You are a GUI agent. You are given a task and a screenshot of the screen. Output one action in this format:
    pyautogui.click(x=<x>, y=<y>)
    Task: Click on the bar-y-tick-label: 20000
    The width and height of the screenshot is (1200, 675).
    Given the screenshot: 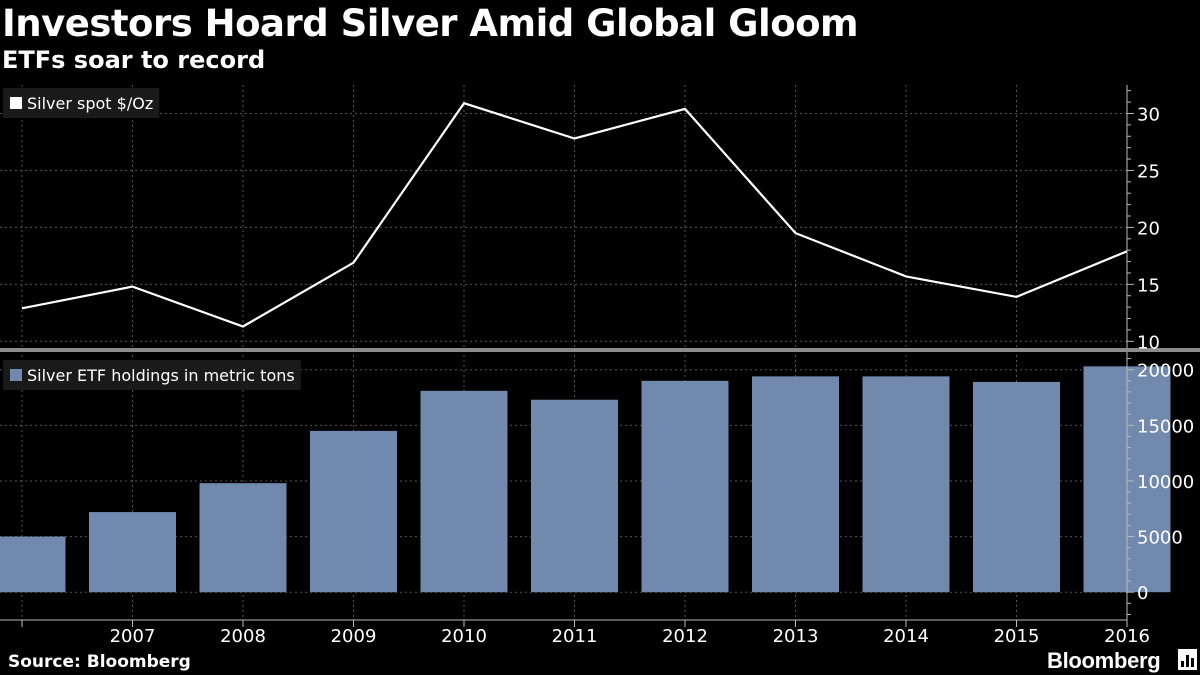 What is the action you would take?
    pyautogui.click(x=1165, y=371)
    